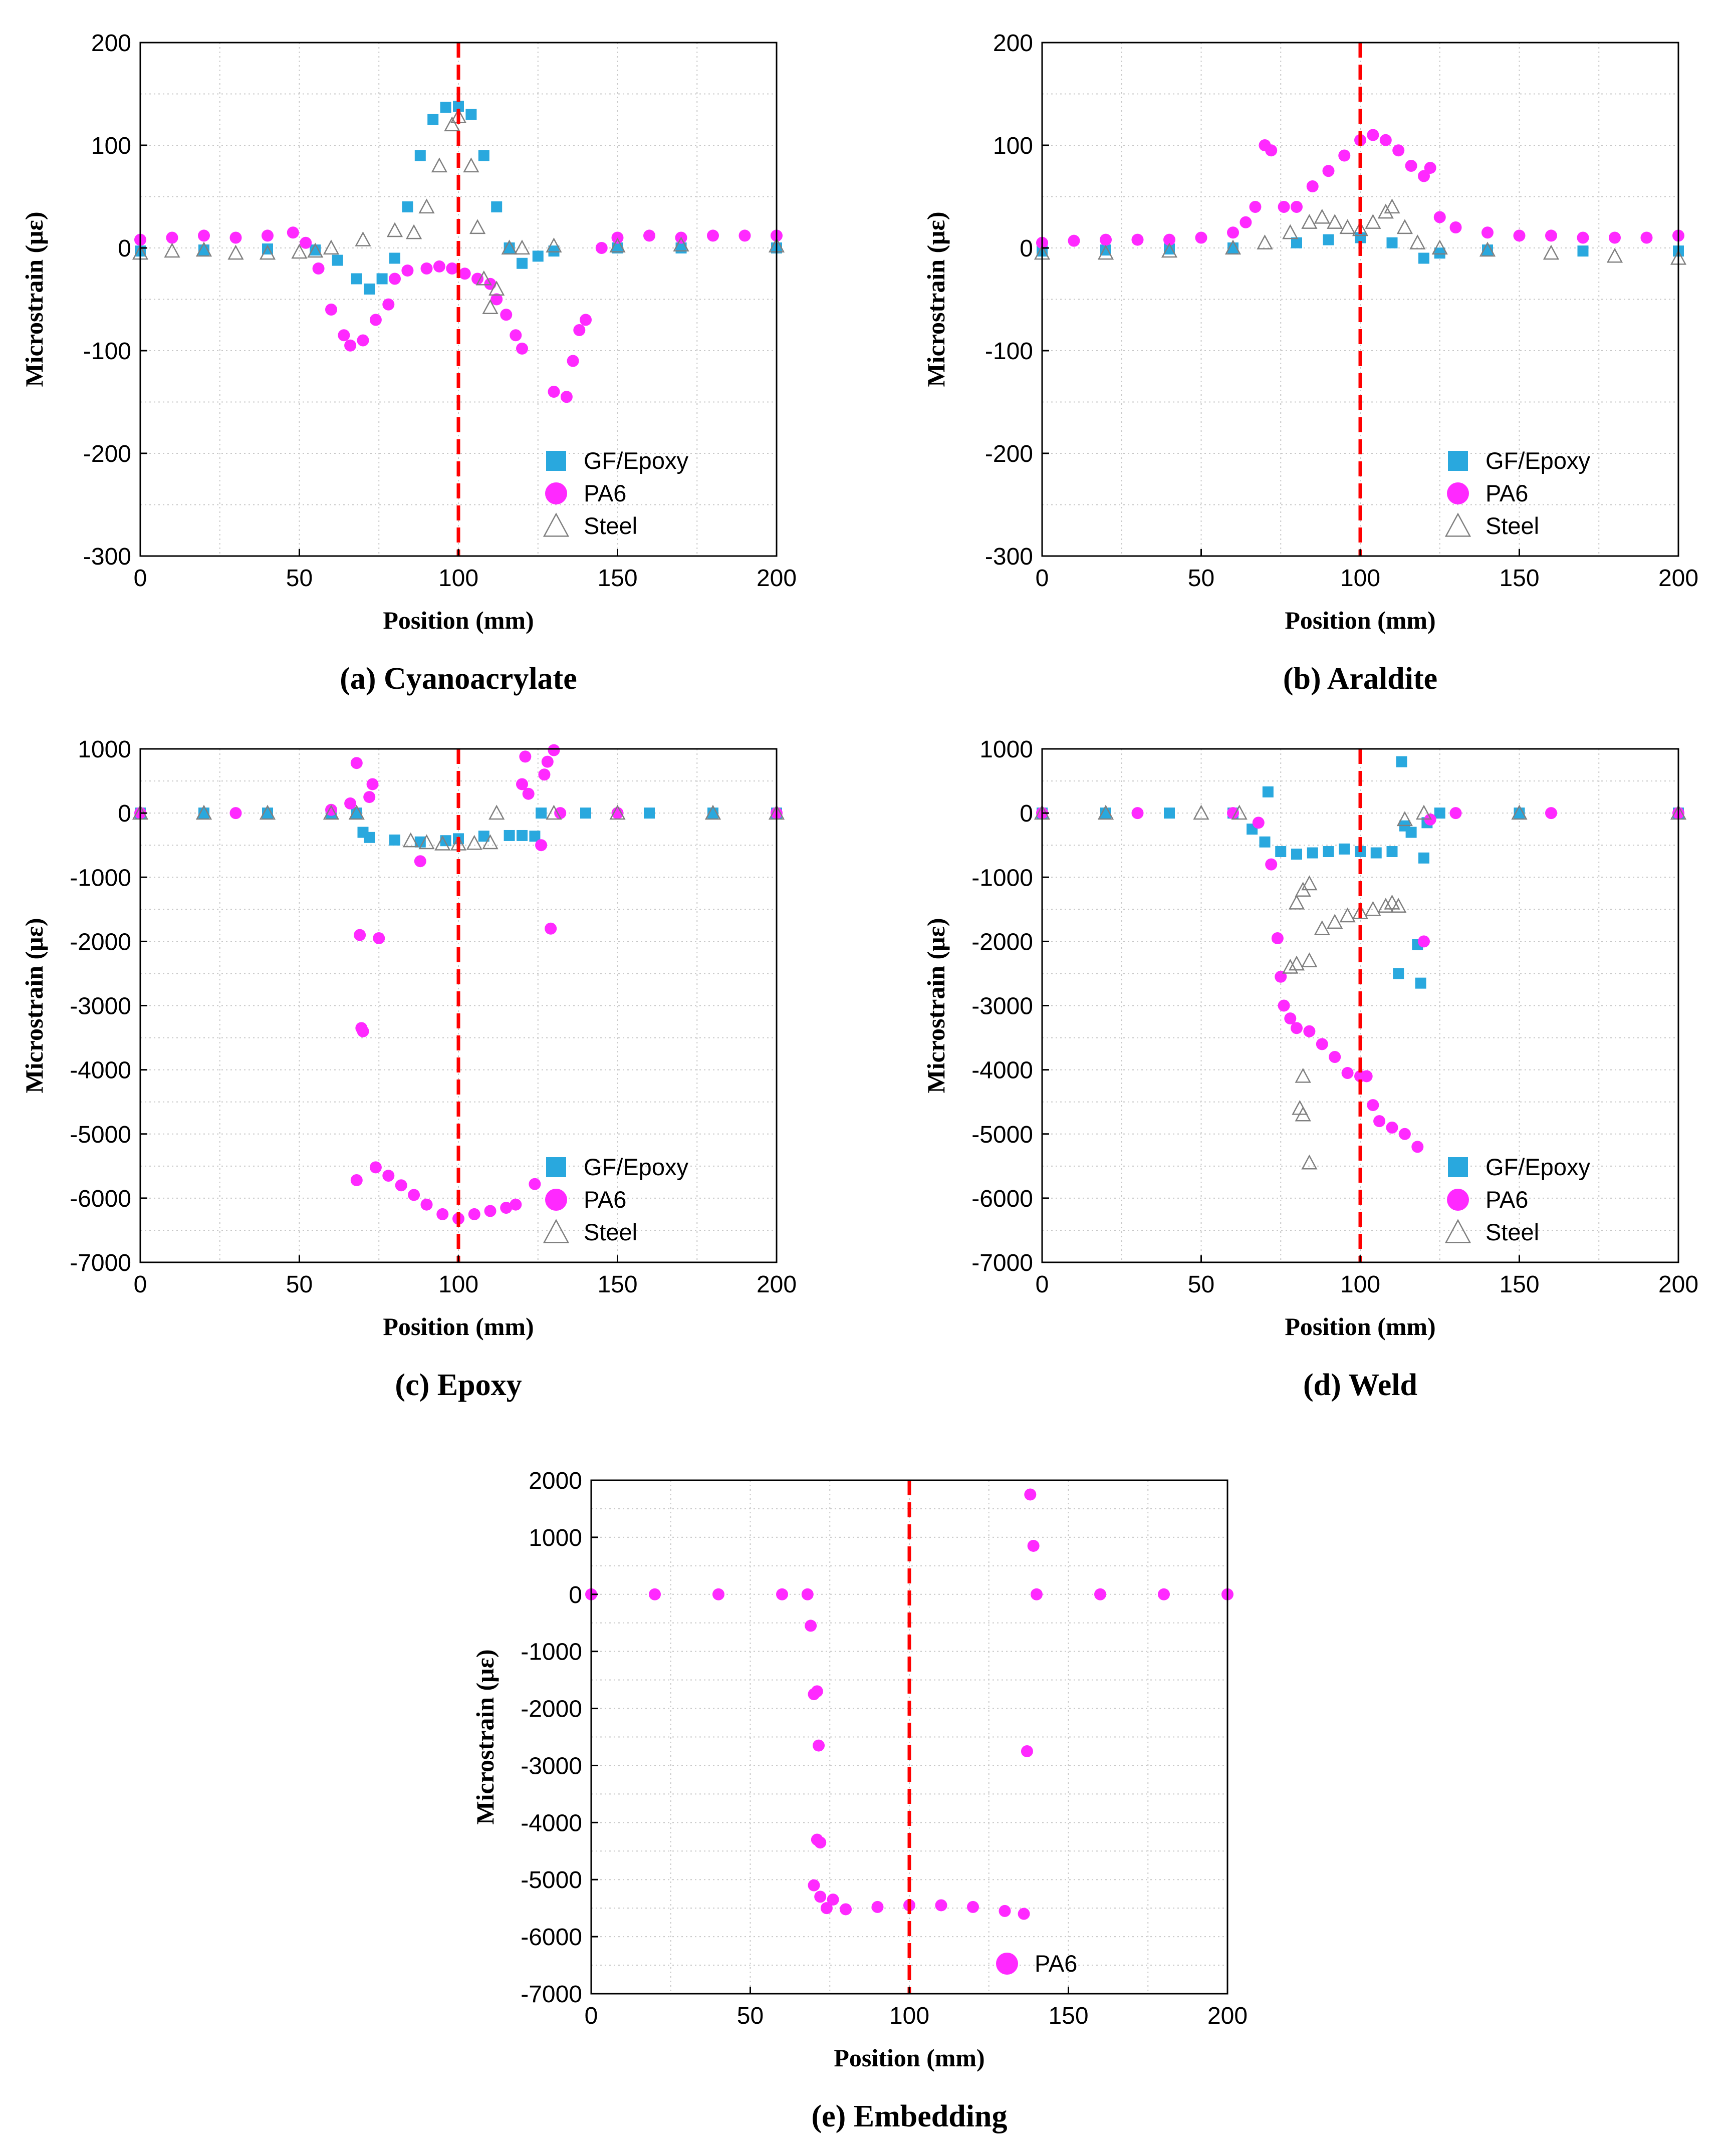  I want to click on y-tick-label: 0, so click(1026, 248).